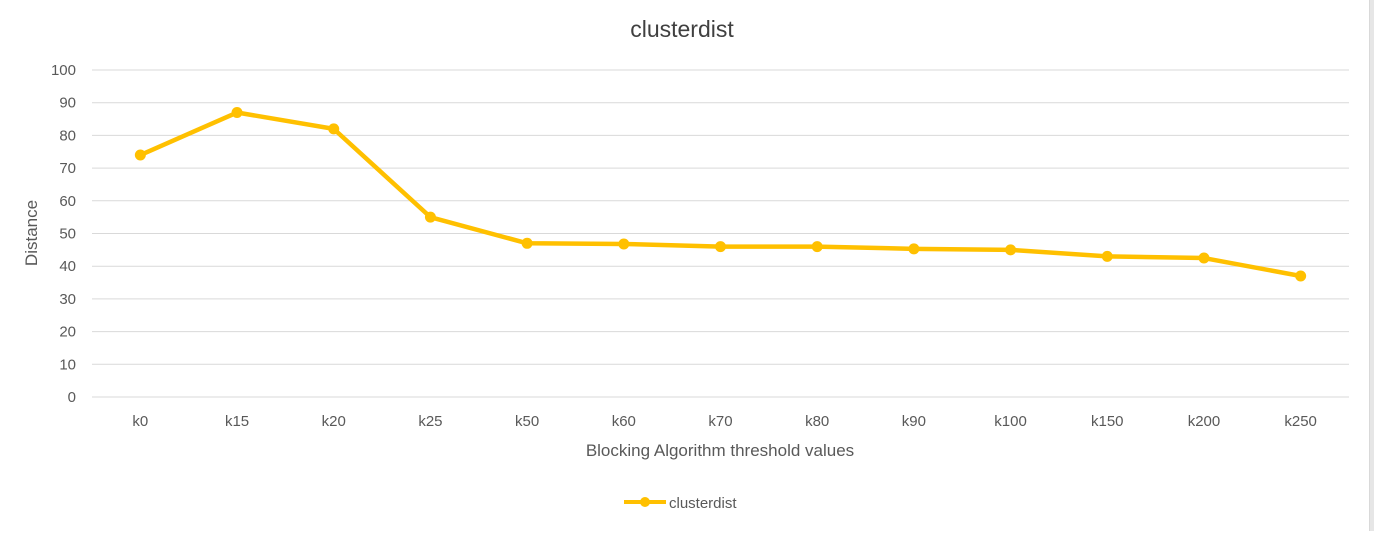 This screenshot has width=1374, height=536. I want to click on data-point-k90, so click(914, 249).